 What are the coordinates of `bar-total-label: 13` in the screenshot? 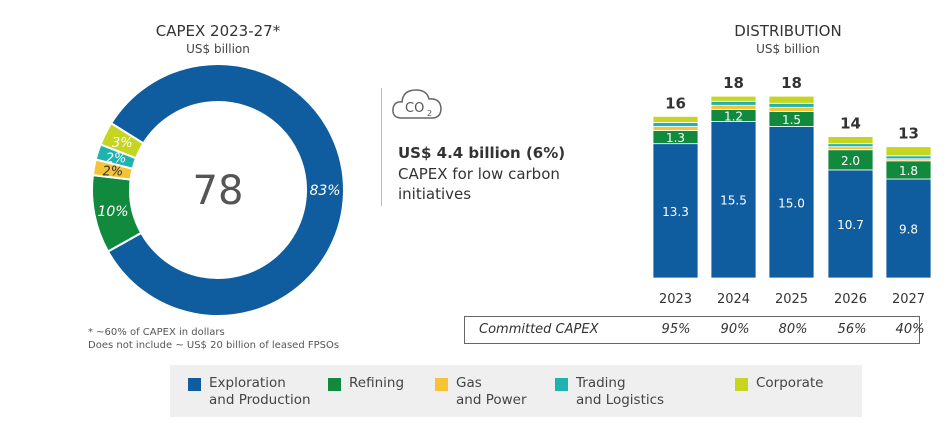 It's located at (908, 134).